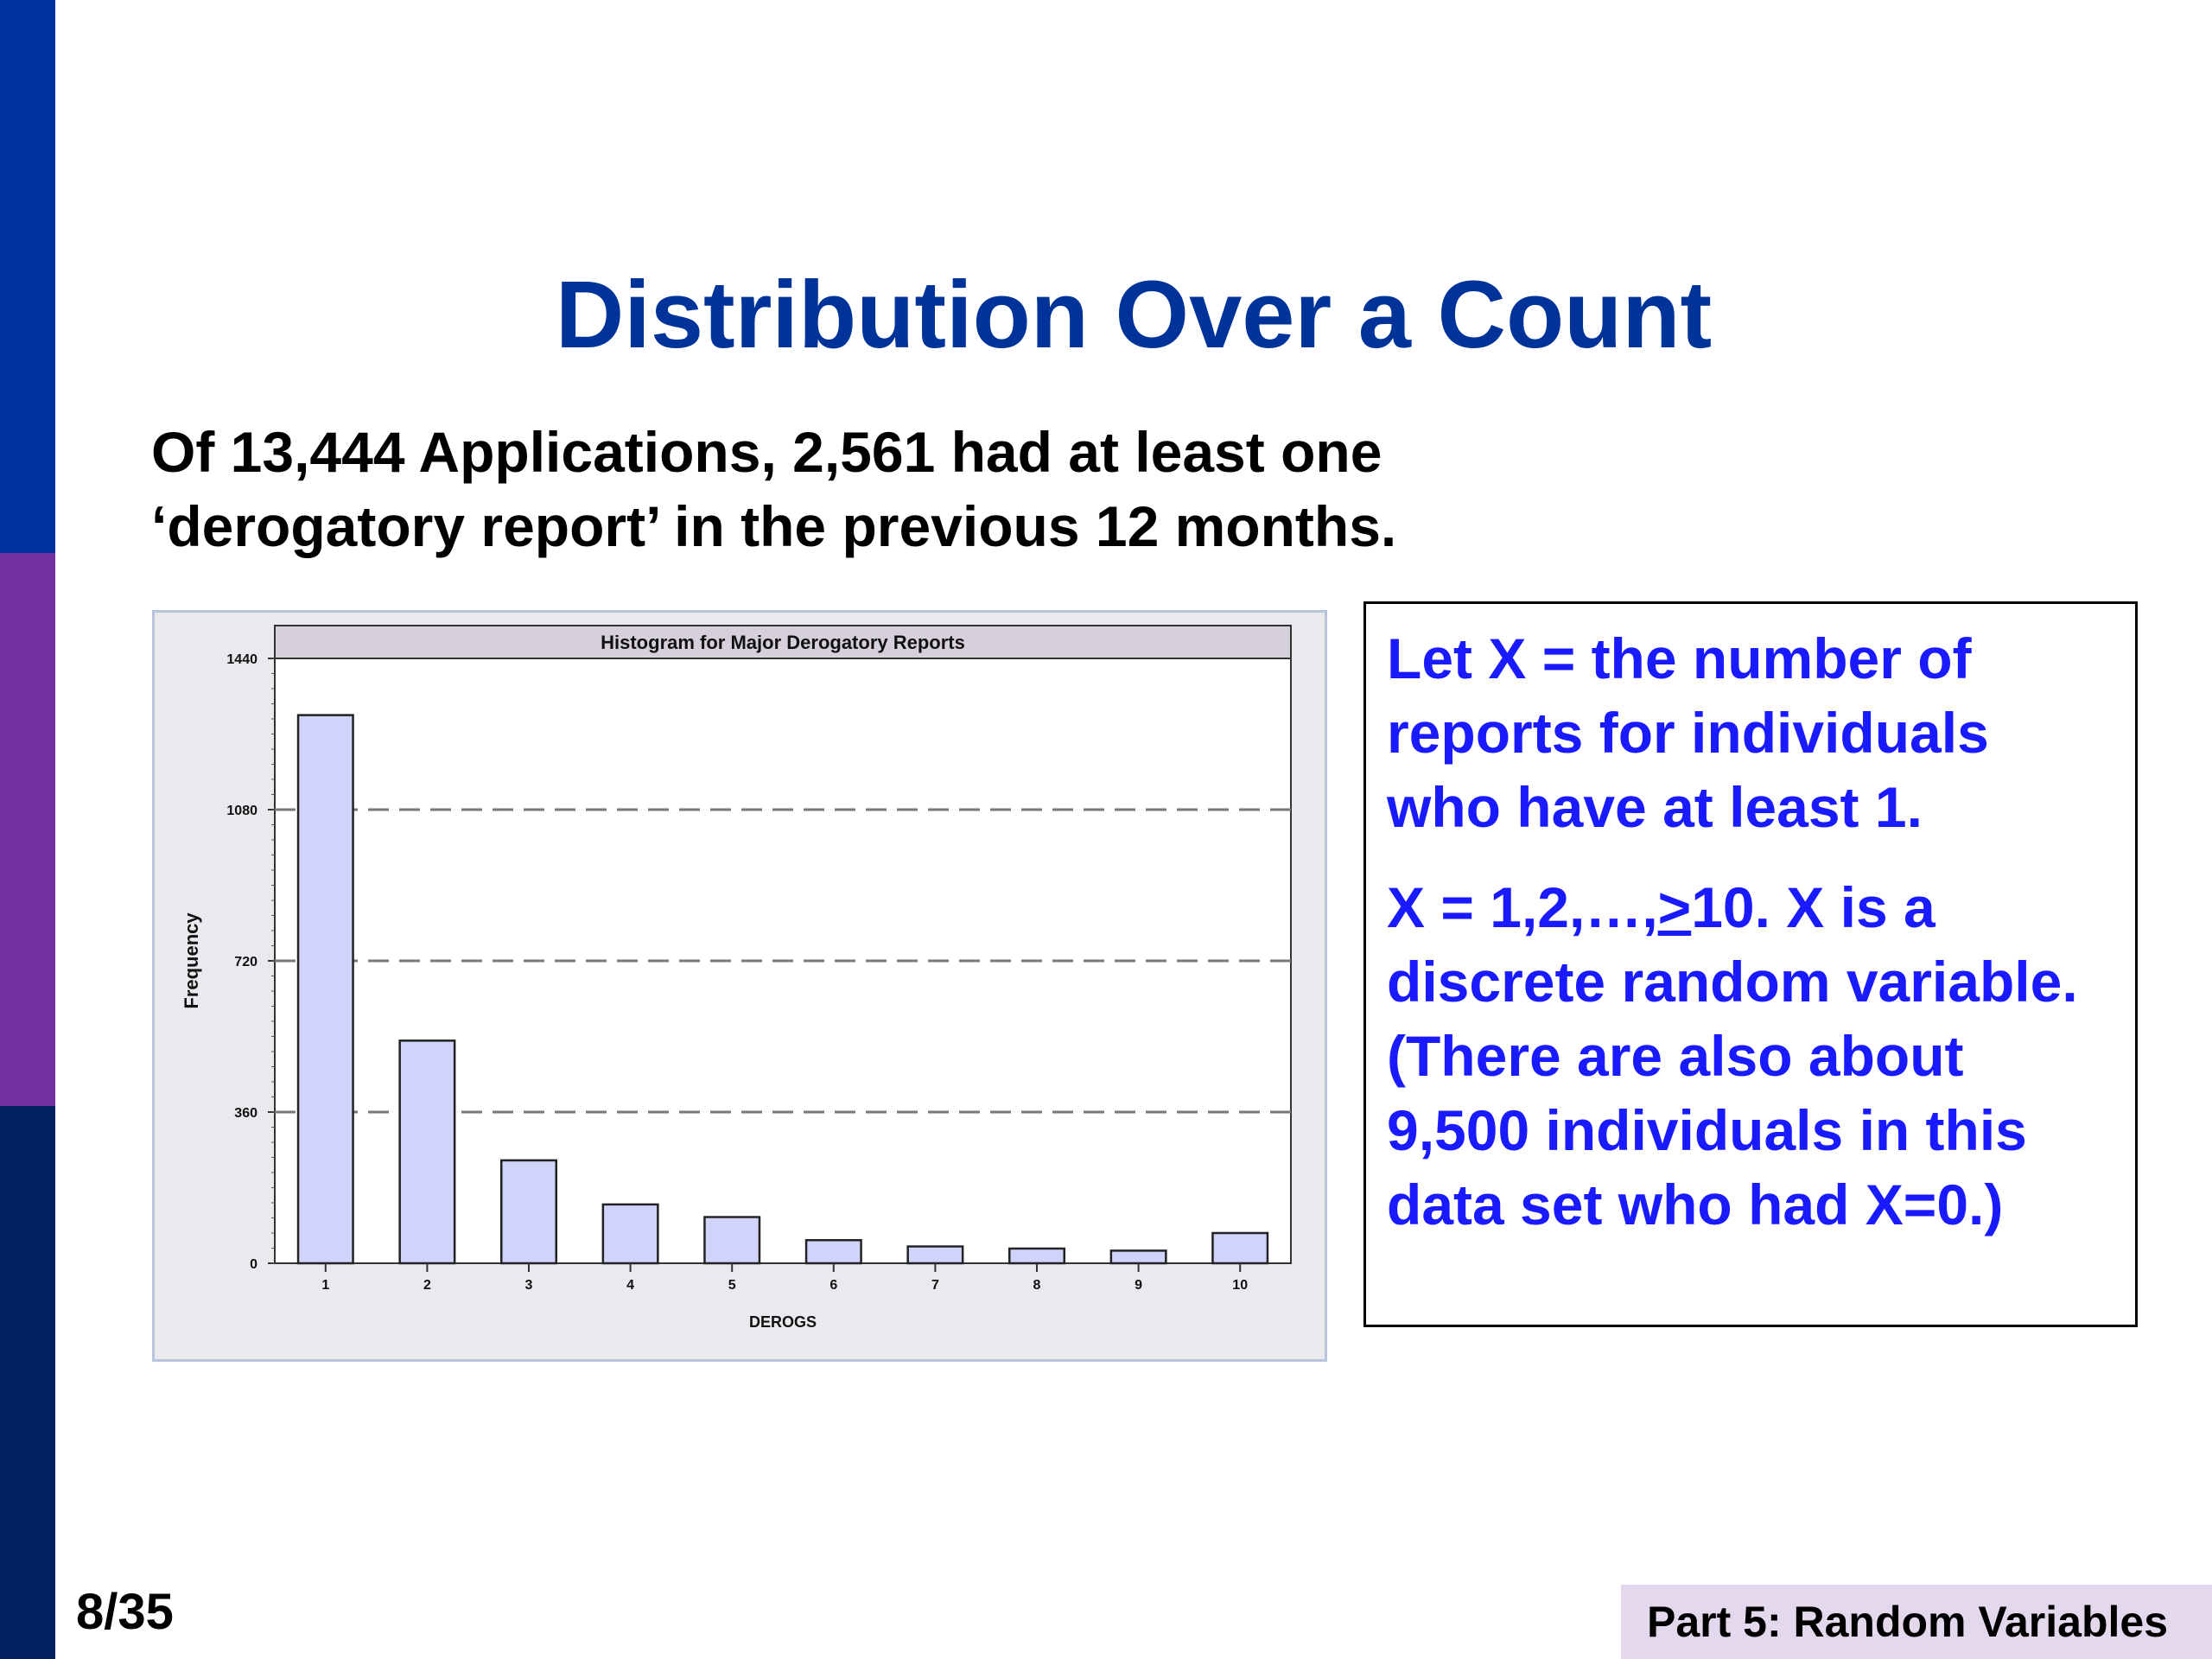 The height and width of the screenshot is (1659, 2212). What do you see at coordinates (935, 1285) in the screenshot?
I see `x-tick-label: 7` at bounding box center [935, 1285].